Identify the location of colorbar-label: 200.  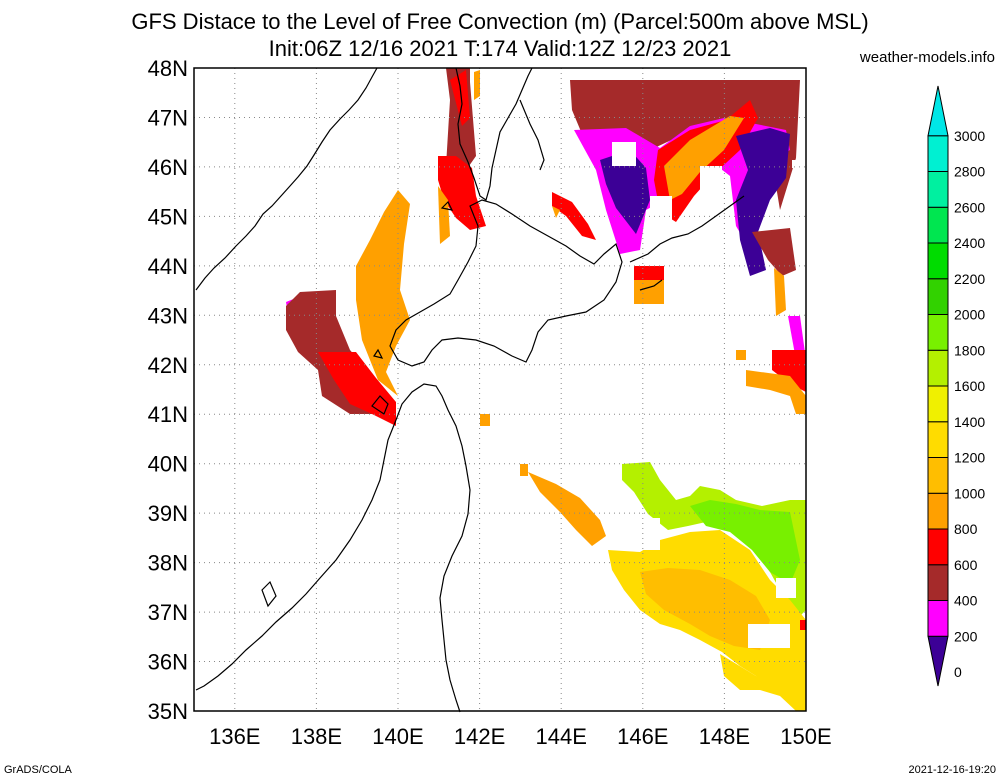
(966, 636).